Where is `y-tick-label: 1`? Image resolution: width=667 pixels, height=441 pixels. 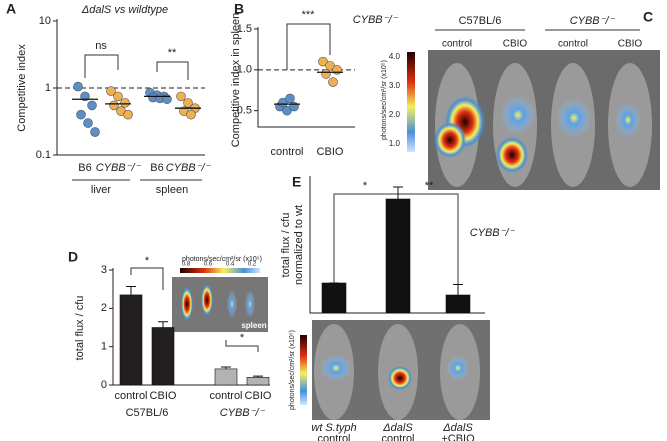 y-tick-label: 1 is located at coordinates (48, 88).